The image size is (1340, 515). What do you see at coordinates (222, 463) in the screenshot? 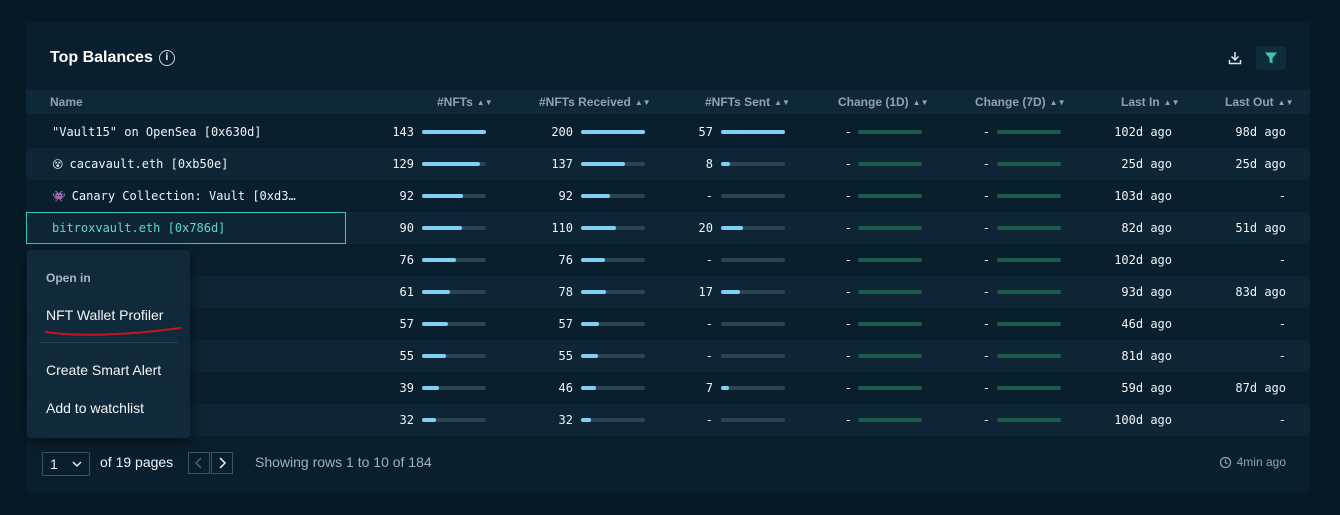
I see `next-page-button` at bounding box center [222, 463].